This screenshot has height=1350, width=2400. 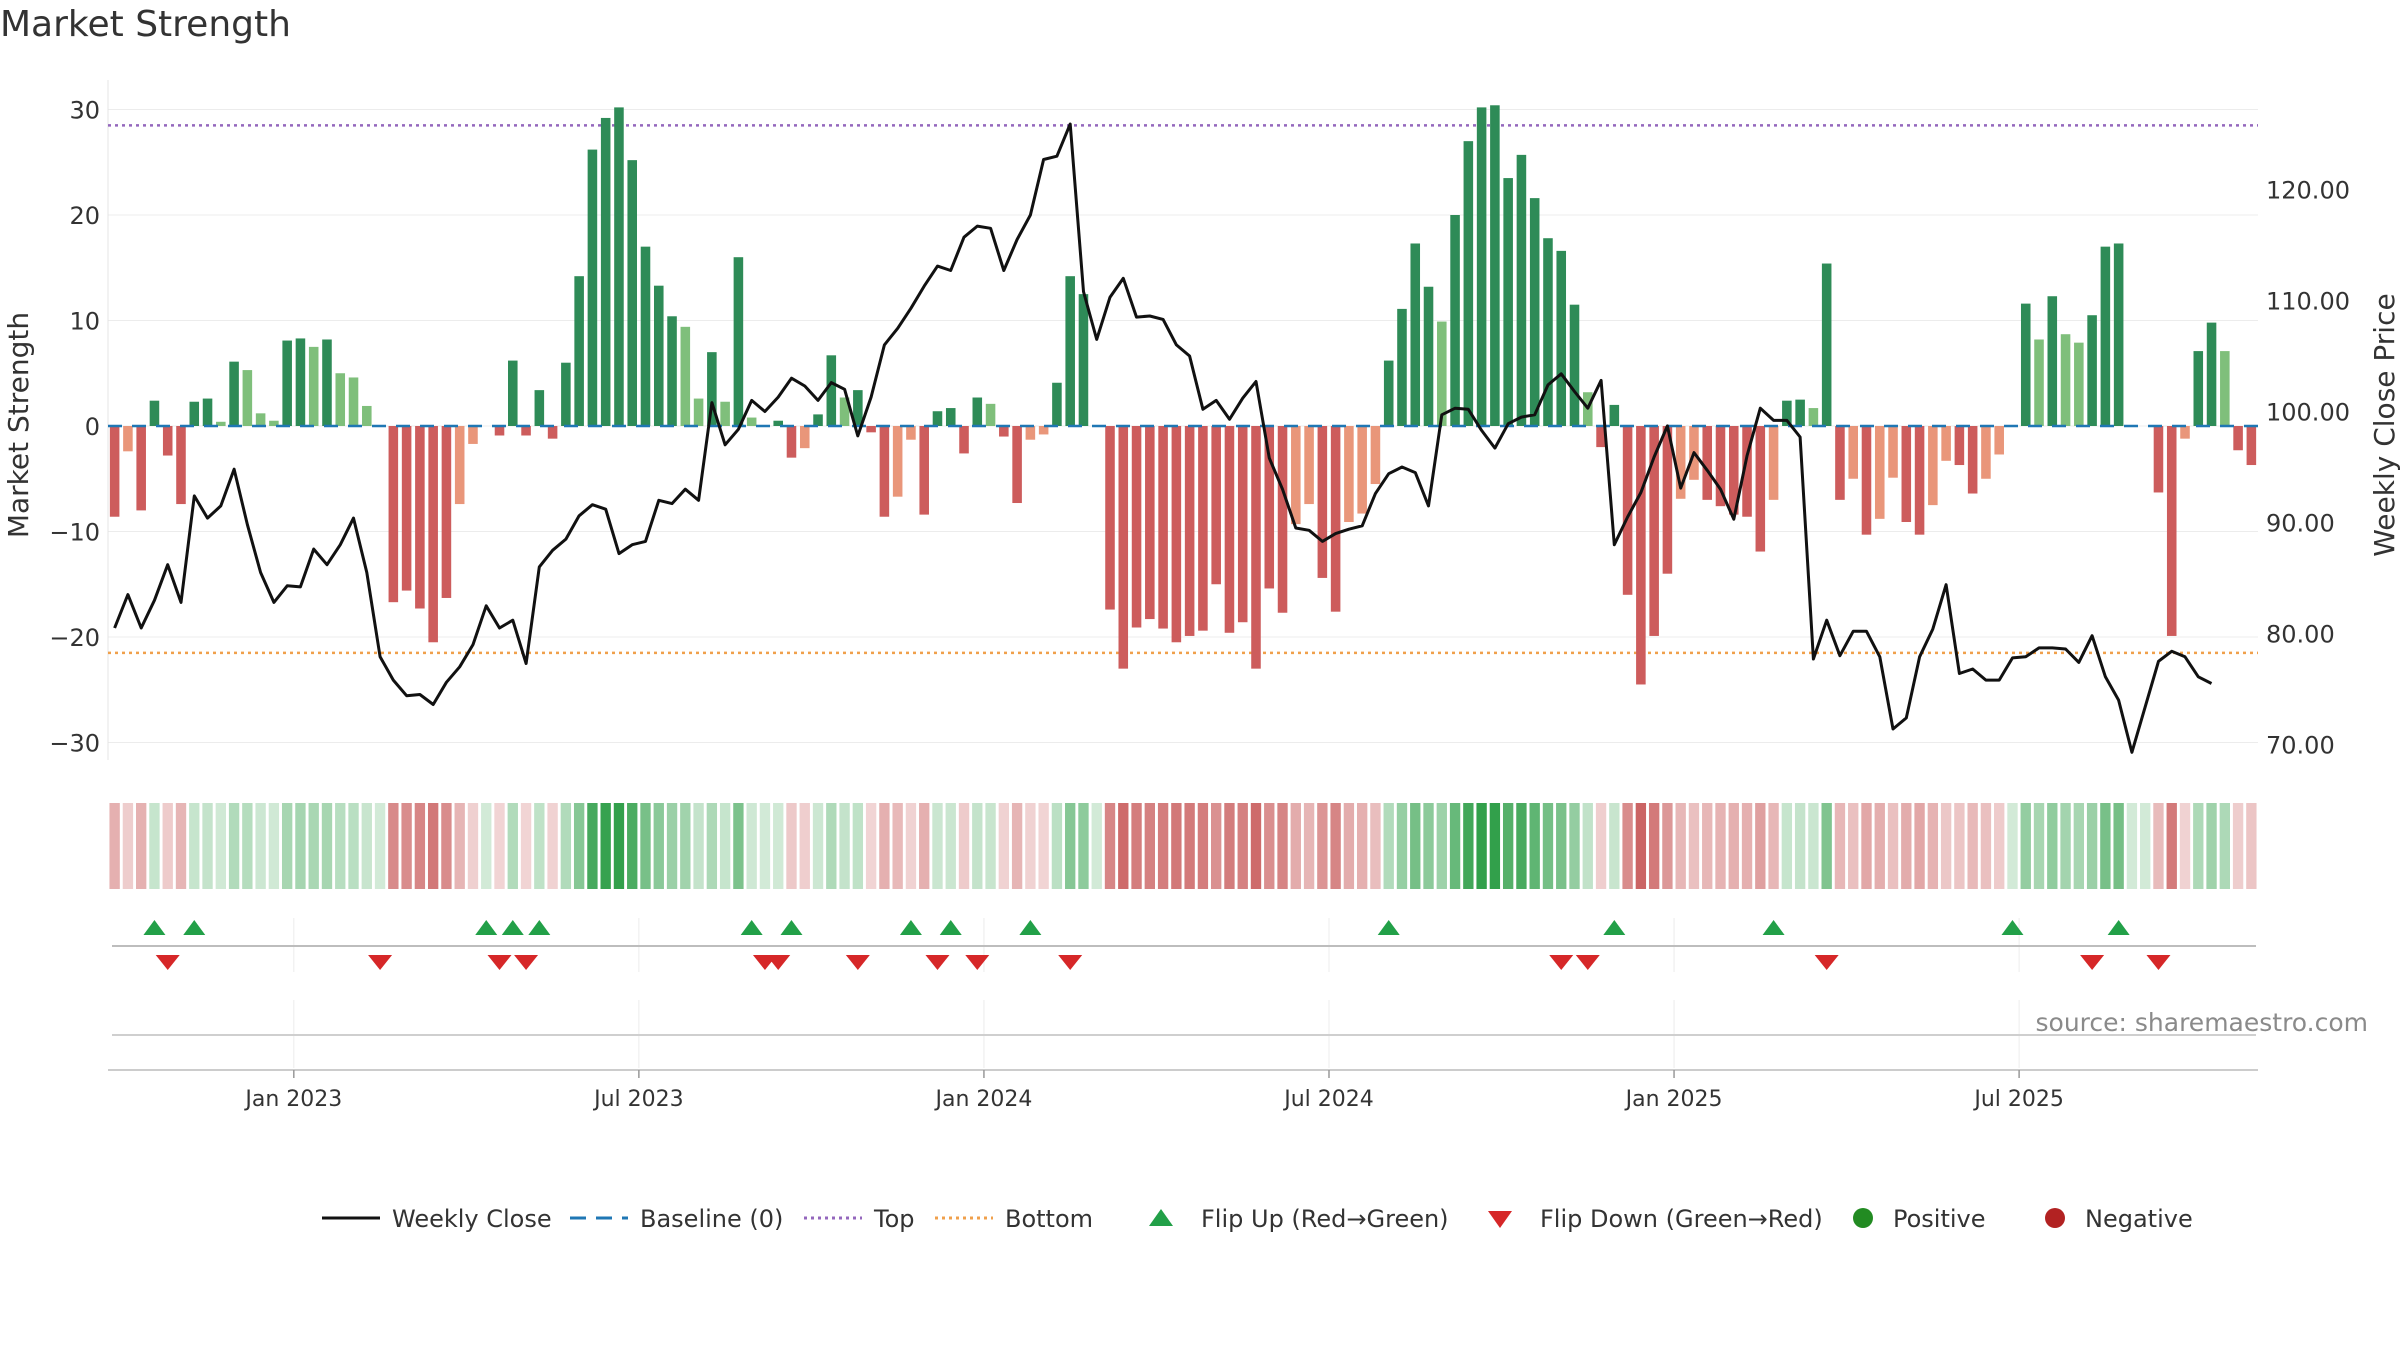 I want to click on source-note: source: sharemaestro.com, so click(x=2202, y=1022).